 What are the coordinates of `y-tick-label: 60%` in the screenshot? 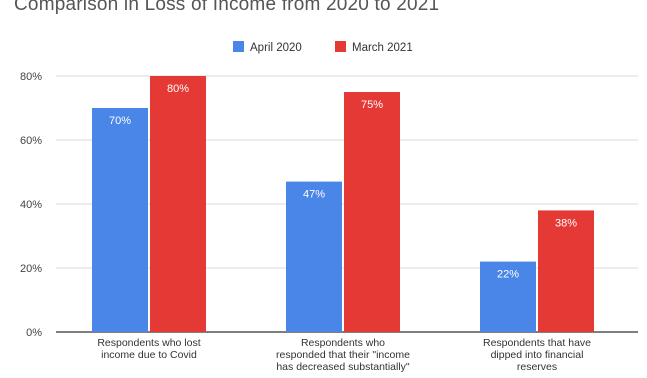 It's located at (31, 141).